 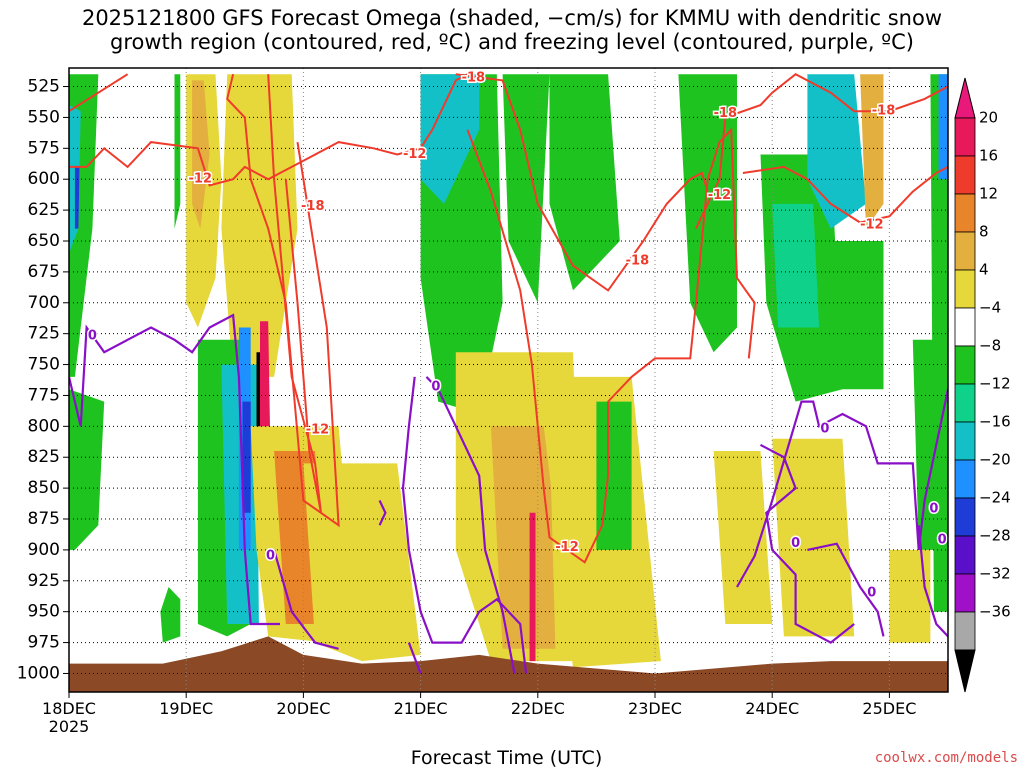 What do you see at coordinates (872, 224) in the screenshot?
I see `contour-label-10: -12` at bounding box center [872, 224].